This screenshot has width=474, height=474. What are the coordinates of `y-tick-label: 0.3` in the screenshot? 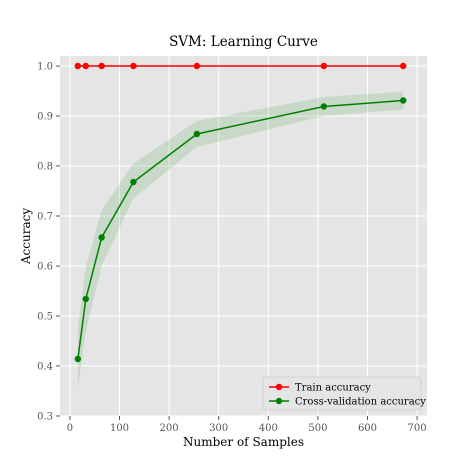 It's located at (45, 417).